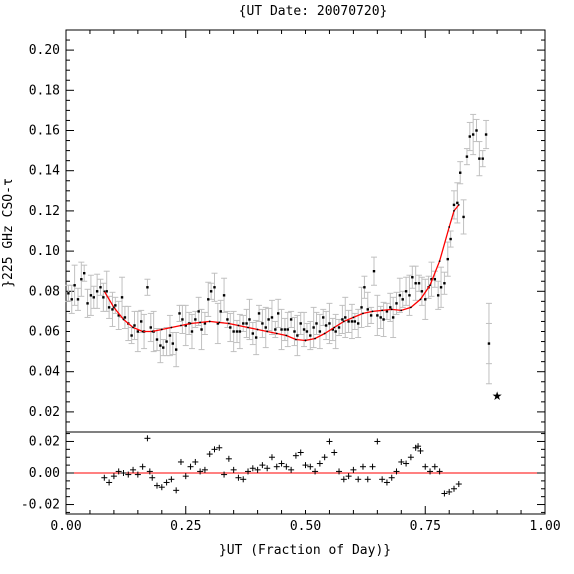 This screenshot has height=574, width=574. What do you see at coordinates (44, 332) in the screenshot?
I see `y-tick-label: 0.06` at bounding box center [44, 332].